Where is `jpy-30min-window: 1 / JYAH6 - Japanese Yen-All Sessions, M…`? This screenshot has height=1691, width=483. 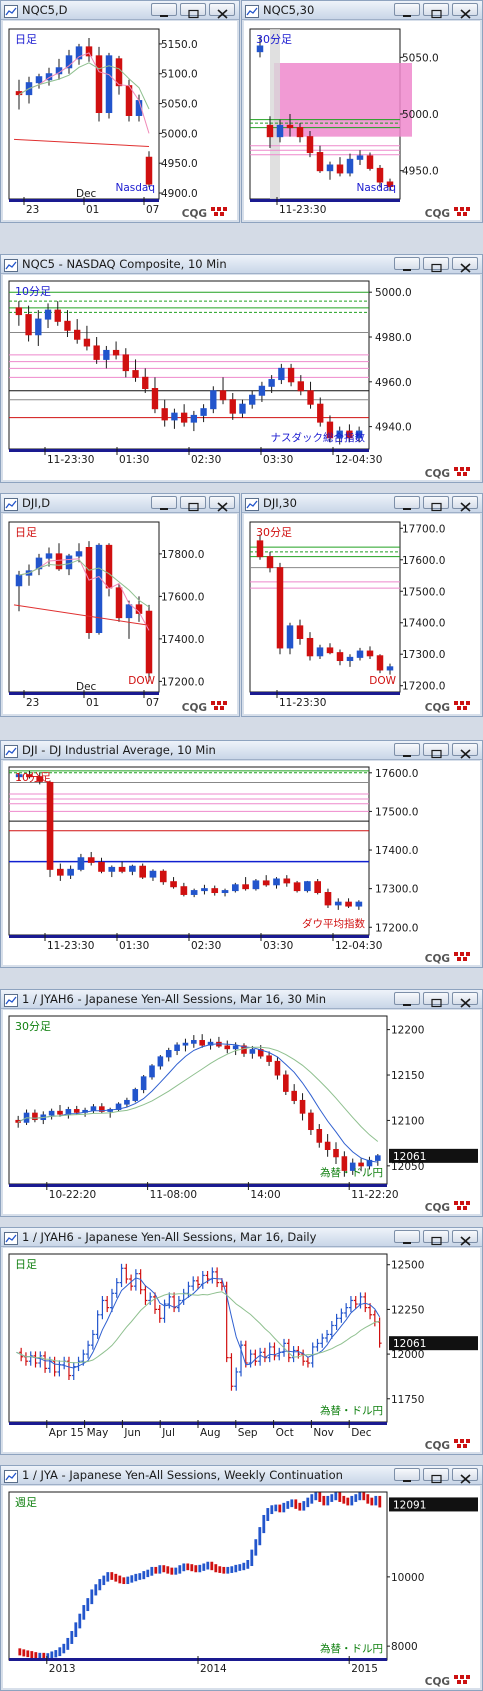 jpy-30min-window: 1 / JYAH6 - Japanese Yen-All Sessions, M… is located at coordinates (241, 1103).